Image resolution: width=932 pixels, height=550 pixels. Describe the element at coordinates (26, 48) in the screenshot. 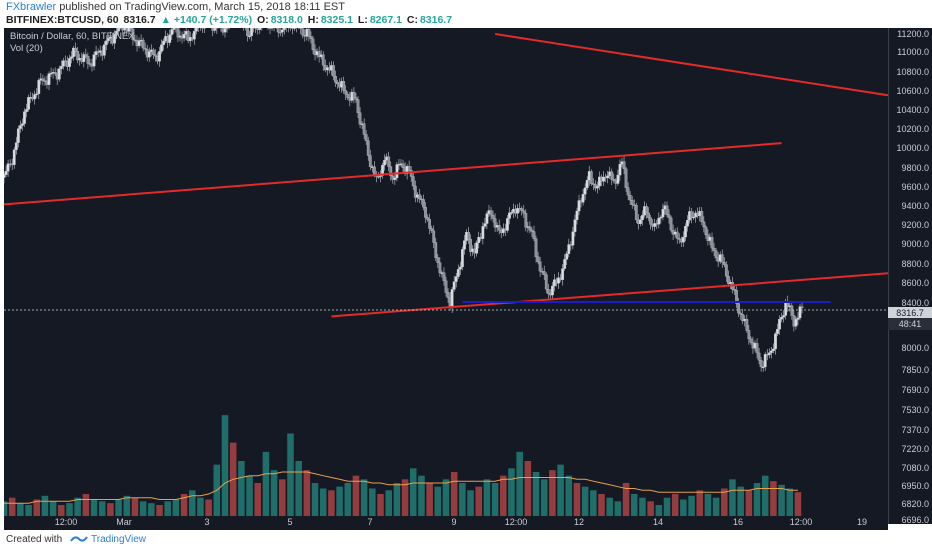

I see `legend-indicator: Vol (20)` at that location.